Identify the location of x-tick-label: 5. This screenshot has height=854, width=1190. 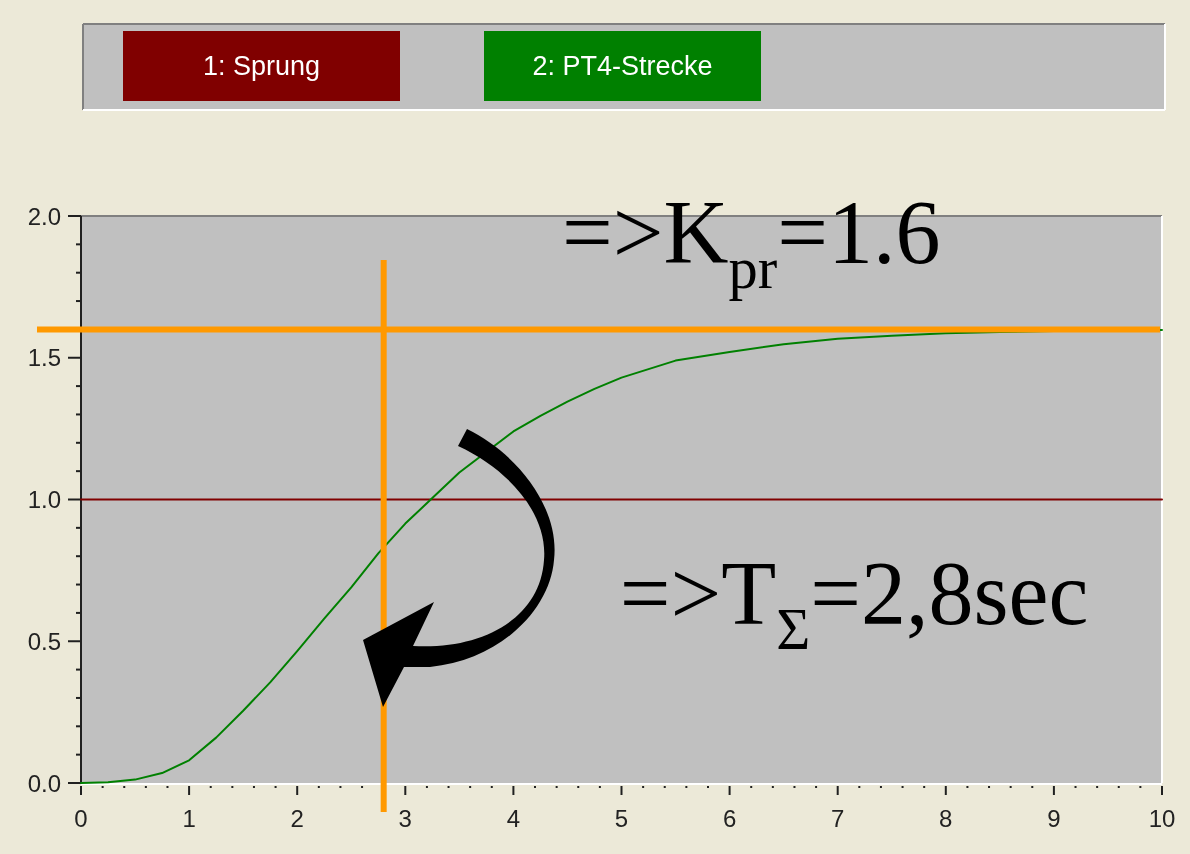
(621, 818).